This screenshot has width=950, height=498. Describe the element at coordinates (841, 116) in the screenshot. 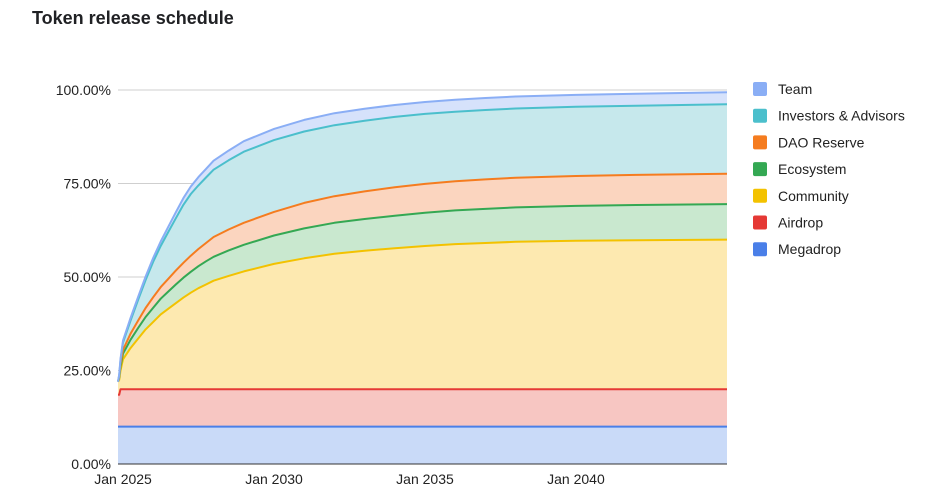

I see `legend-label: Investors & Advisors` at that location.